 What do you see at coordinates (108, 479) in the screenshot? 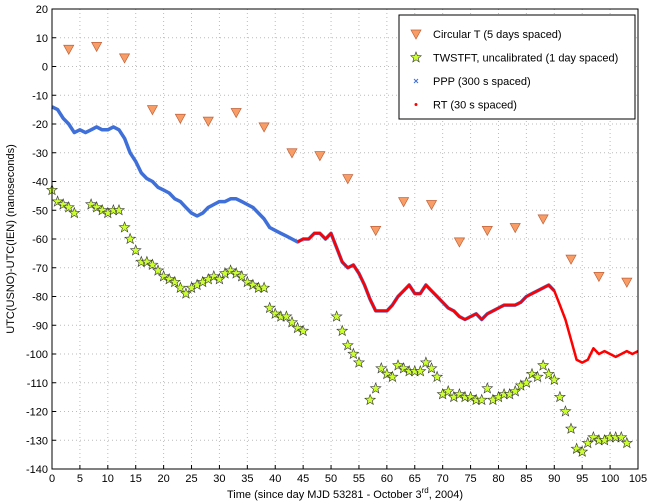
I see `x-tick-label: 10` at bounding box center [108, 479].